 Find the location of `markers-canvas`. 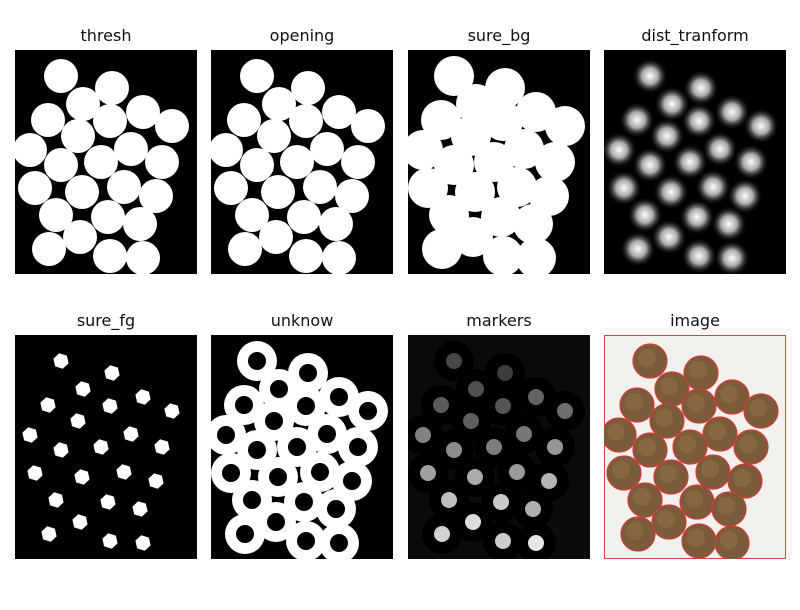

markers-canvas is located at coordinates (496, 450).